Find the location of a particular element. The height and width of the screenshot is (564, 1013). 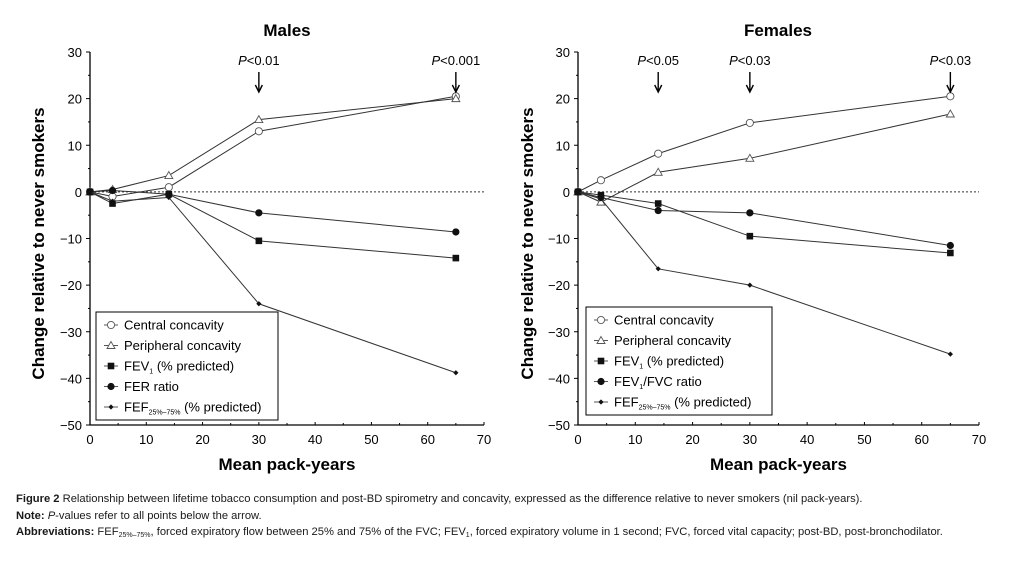

series-peripheral-concavity is located at coordinates (764, 157).